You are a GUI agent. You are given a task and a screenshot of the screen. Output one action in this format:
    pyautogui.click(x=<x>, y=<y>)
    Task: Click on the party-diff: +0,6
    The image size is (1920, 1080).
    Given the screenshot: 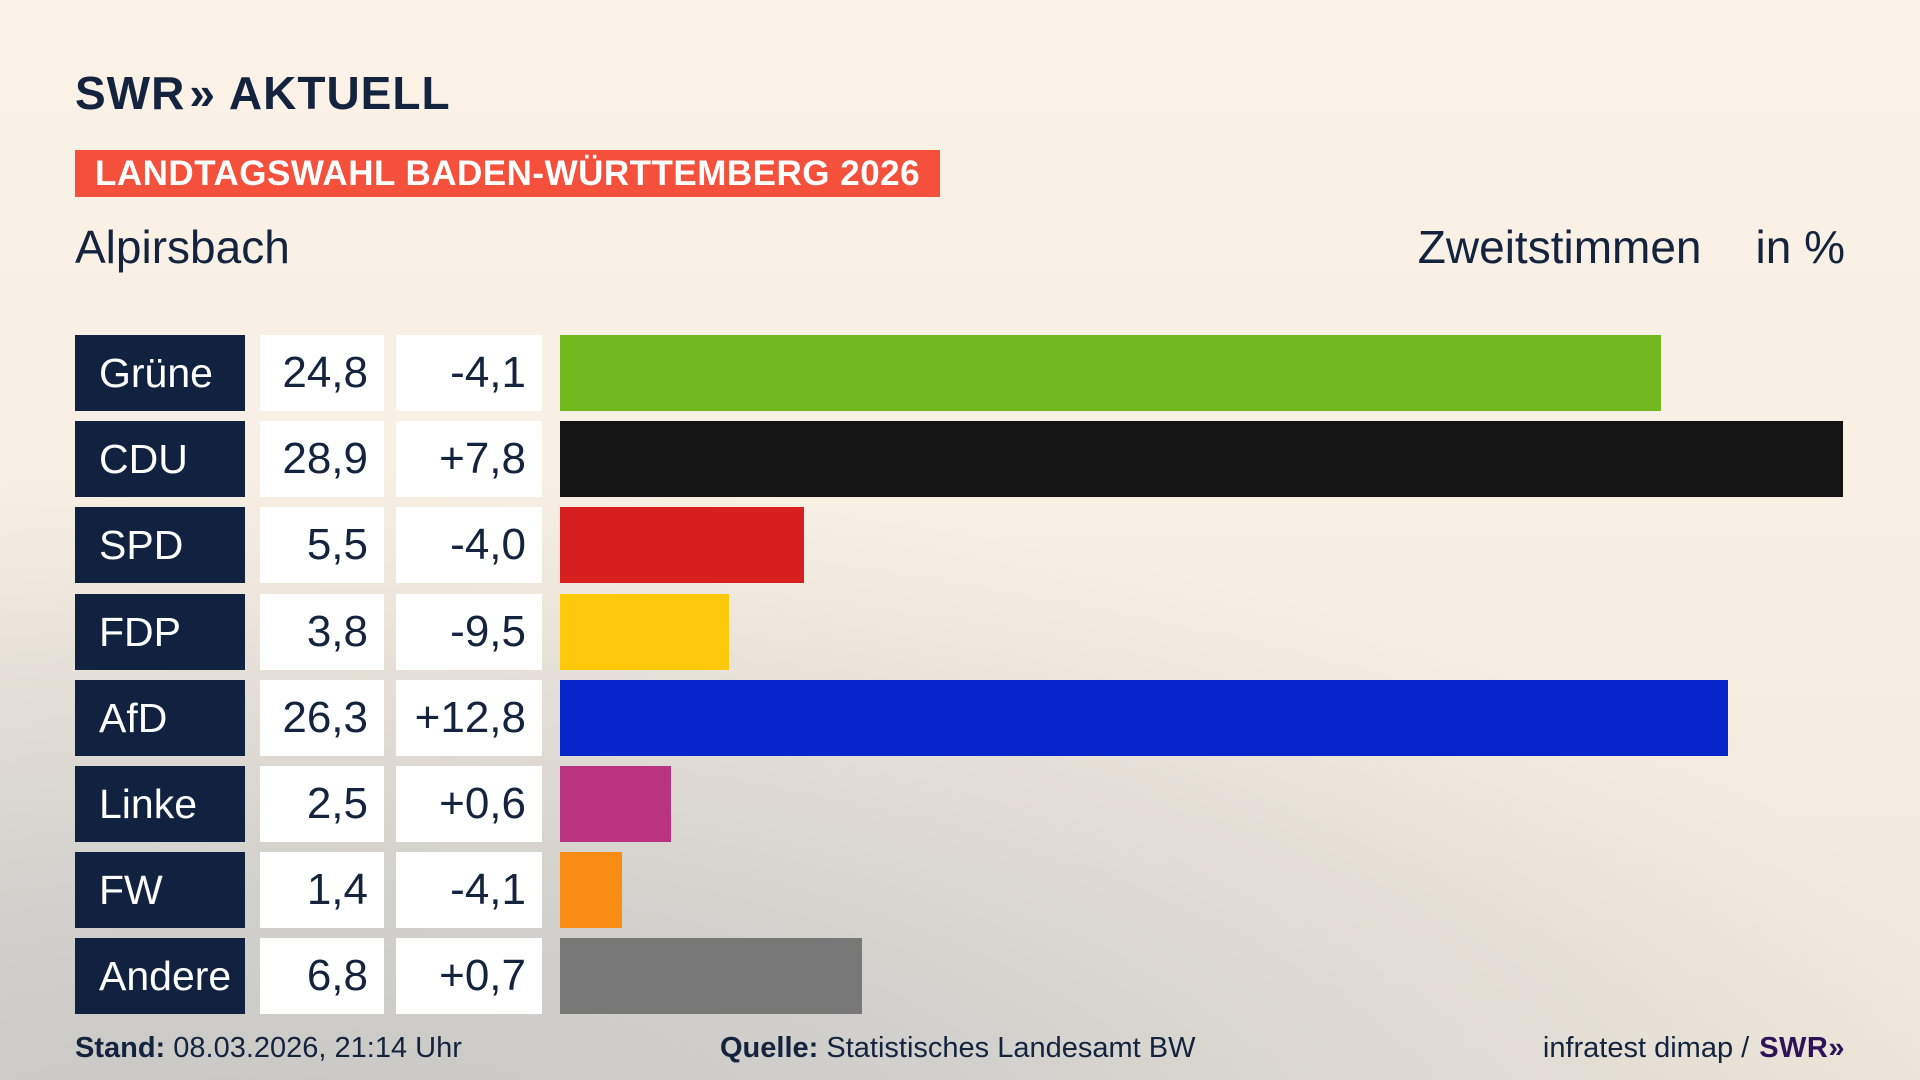 What is the action you would take?
    pyautogui.click(x=469, y=804)
    